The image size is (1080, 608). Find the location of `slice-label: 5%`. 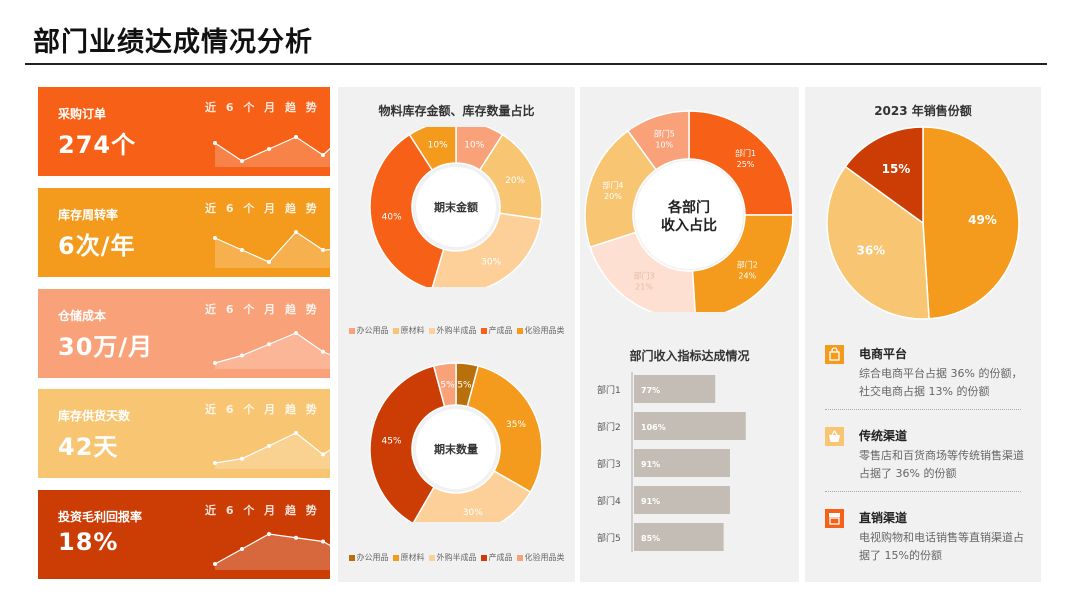

slice-label: 5% is located at coordinates (464, 386).